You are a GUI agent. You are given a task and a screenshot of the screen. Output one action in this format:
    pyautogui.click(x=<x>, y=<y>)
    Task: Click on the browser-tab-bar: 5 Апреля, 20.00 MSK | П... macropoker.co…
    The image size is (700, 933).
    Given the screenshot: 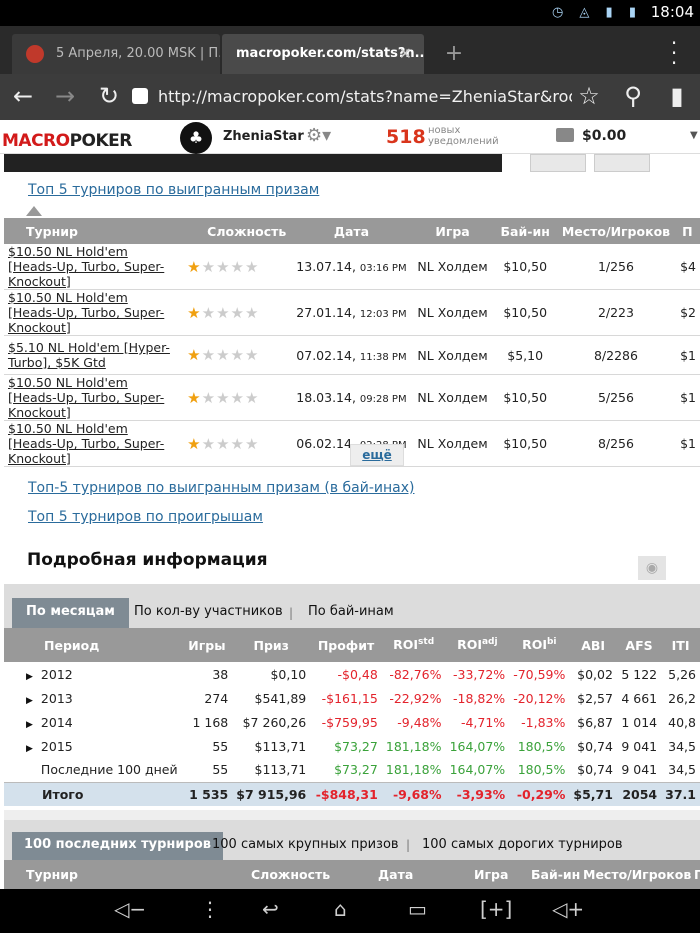 What is the action you would take?
    pyautogui.click(x=350, y=50)
    